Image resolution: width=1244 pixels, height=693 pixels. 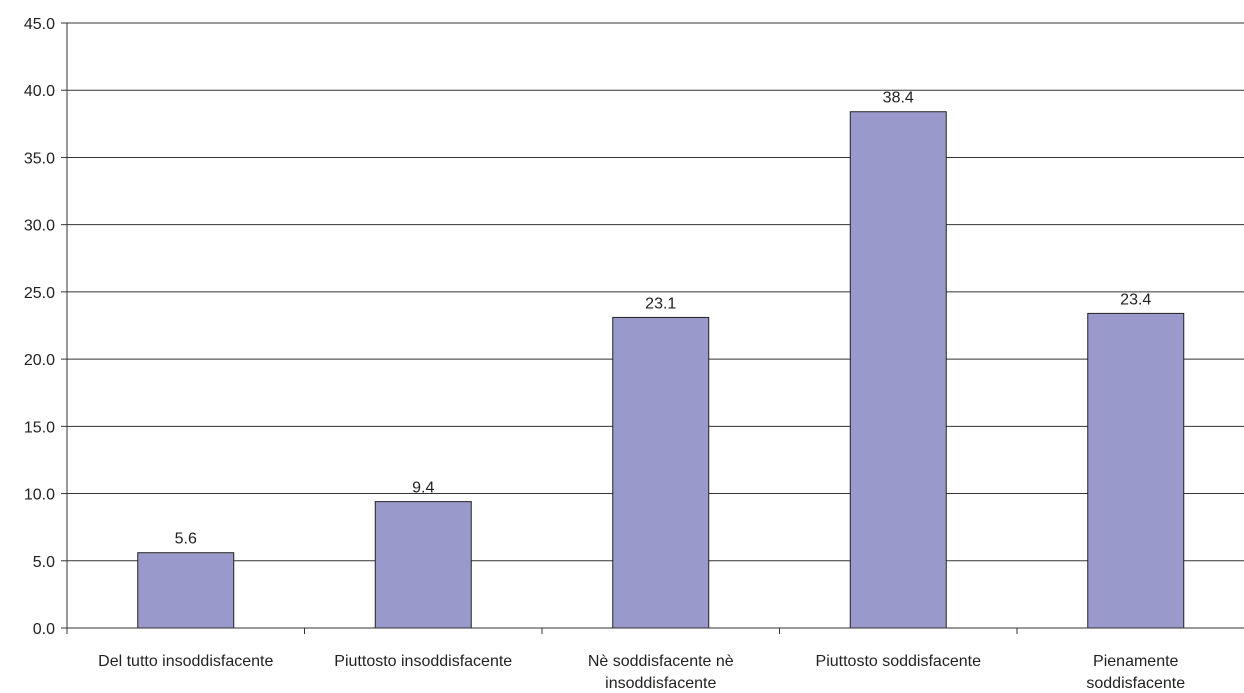 What do you see at coordinates (39, 293) in the screenshot?
I see `y-tick-label: 25.0` at bounding box center [39, 293].